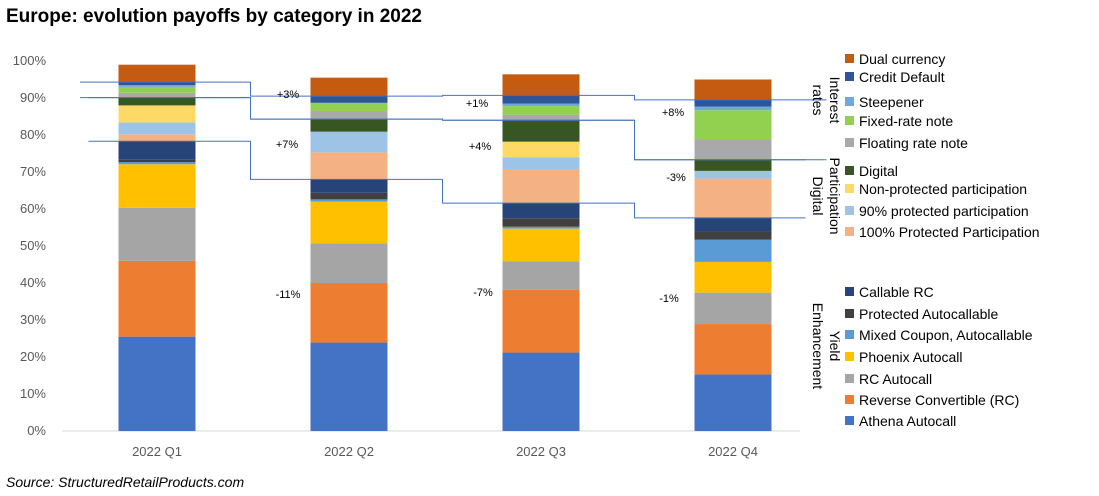  I want to click on legend-swatch-mixed-coupon-autocallable, so click(849, 334).